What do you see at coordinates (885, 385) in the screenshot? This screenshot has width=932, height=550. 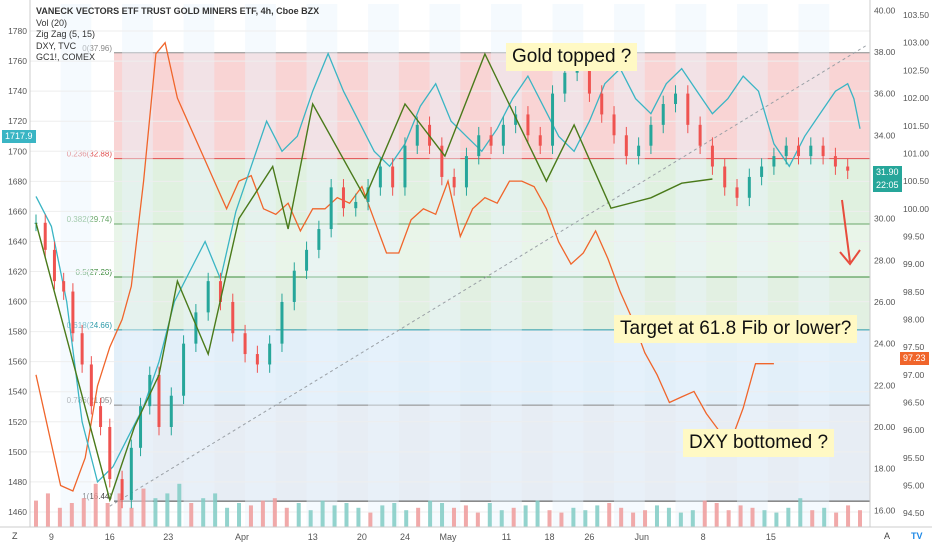 I see `gdx-axis-tick: 22.00` at bounding box center [885, 385].